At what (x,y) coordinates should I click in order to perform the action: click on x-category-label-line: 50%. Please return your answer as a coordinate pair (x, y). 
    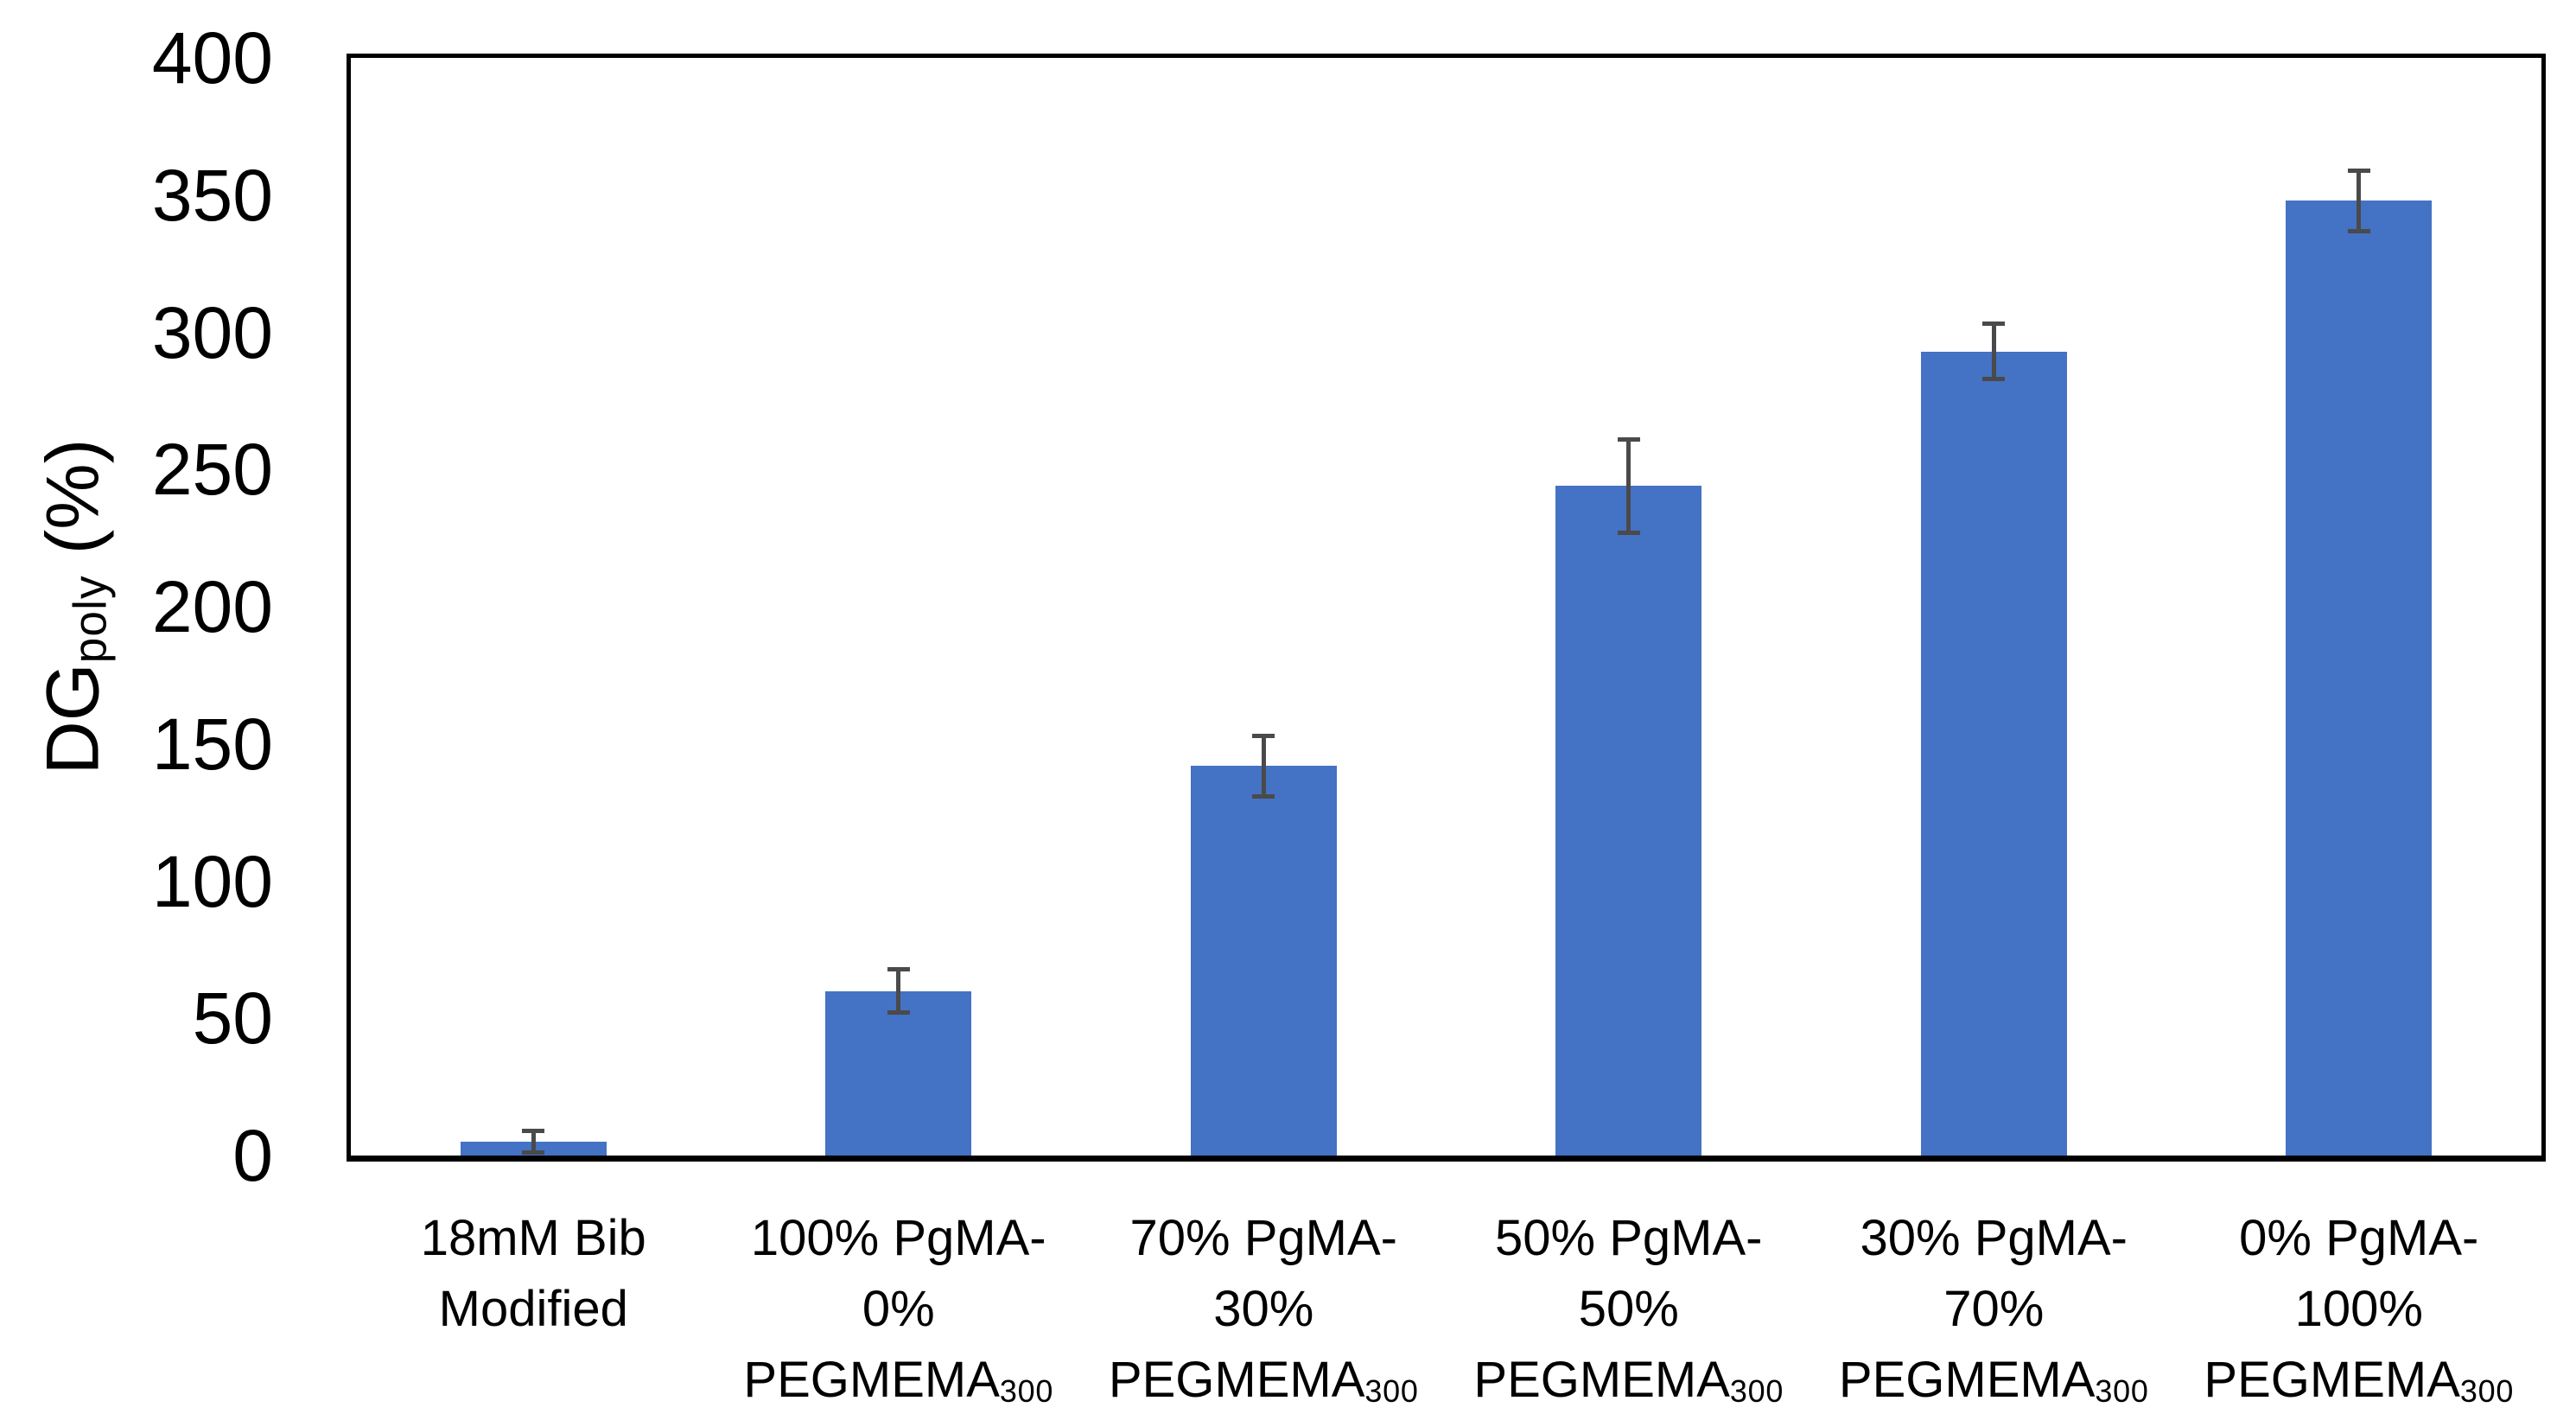
    Looking at the image, I should click on (1628, 1309).